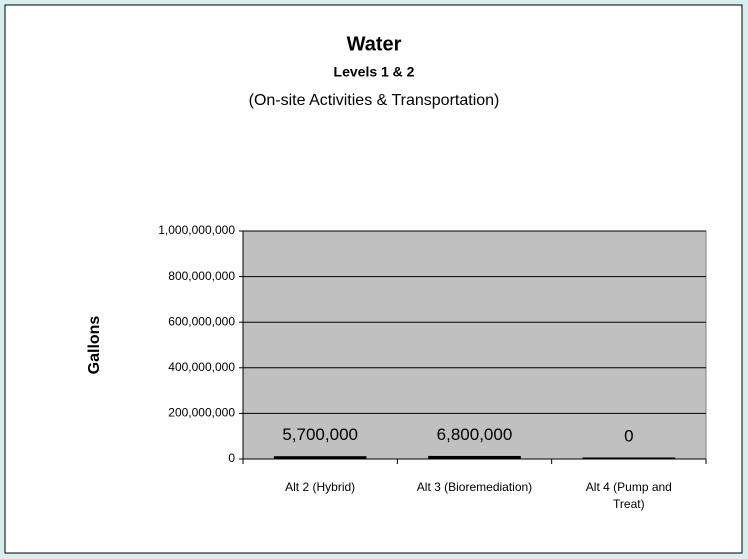 The height and width of the screenshot is (559, 748). I want to click on x-tick-label: Alt 2 (Hybrid), so click(320, 487).